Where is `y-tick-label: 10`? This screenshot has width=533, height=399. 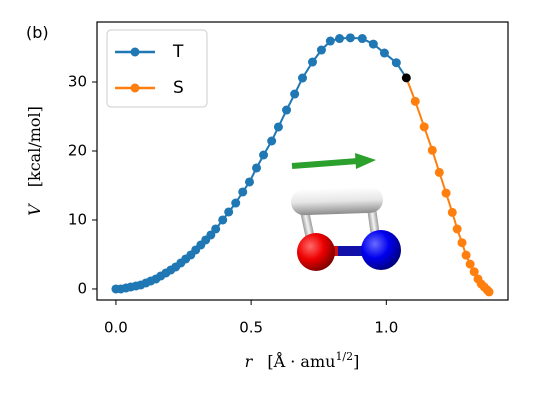
y-tick-label: 10 is located at coordinates (77, 219).